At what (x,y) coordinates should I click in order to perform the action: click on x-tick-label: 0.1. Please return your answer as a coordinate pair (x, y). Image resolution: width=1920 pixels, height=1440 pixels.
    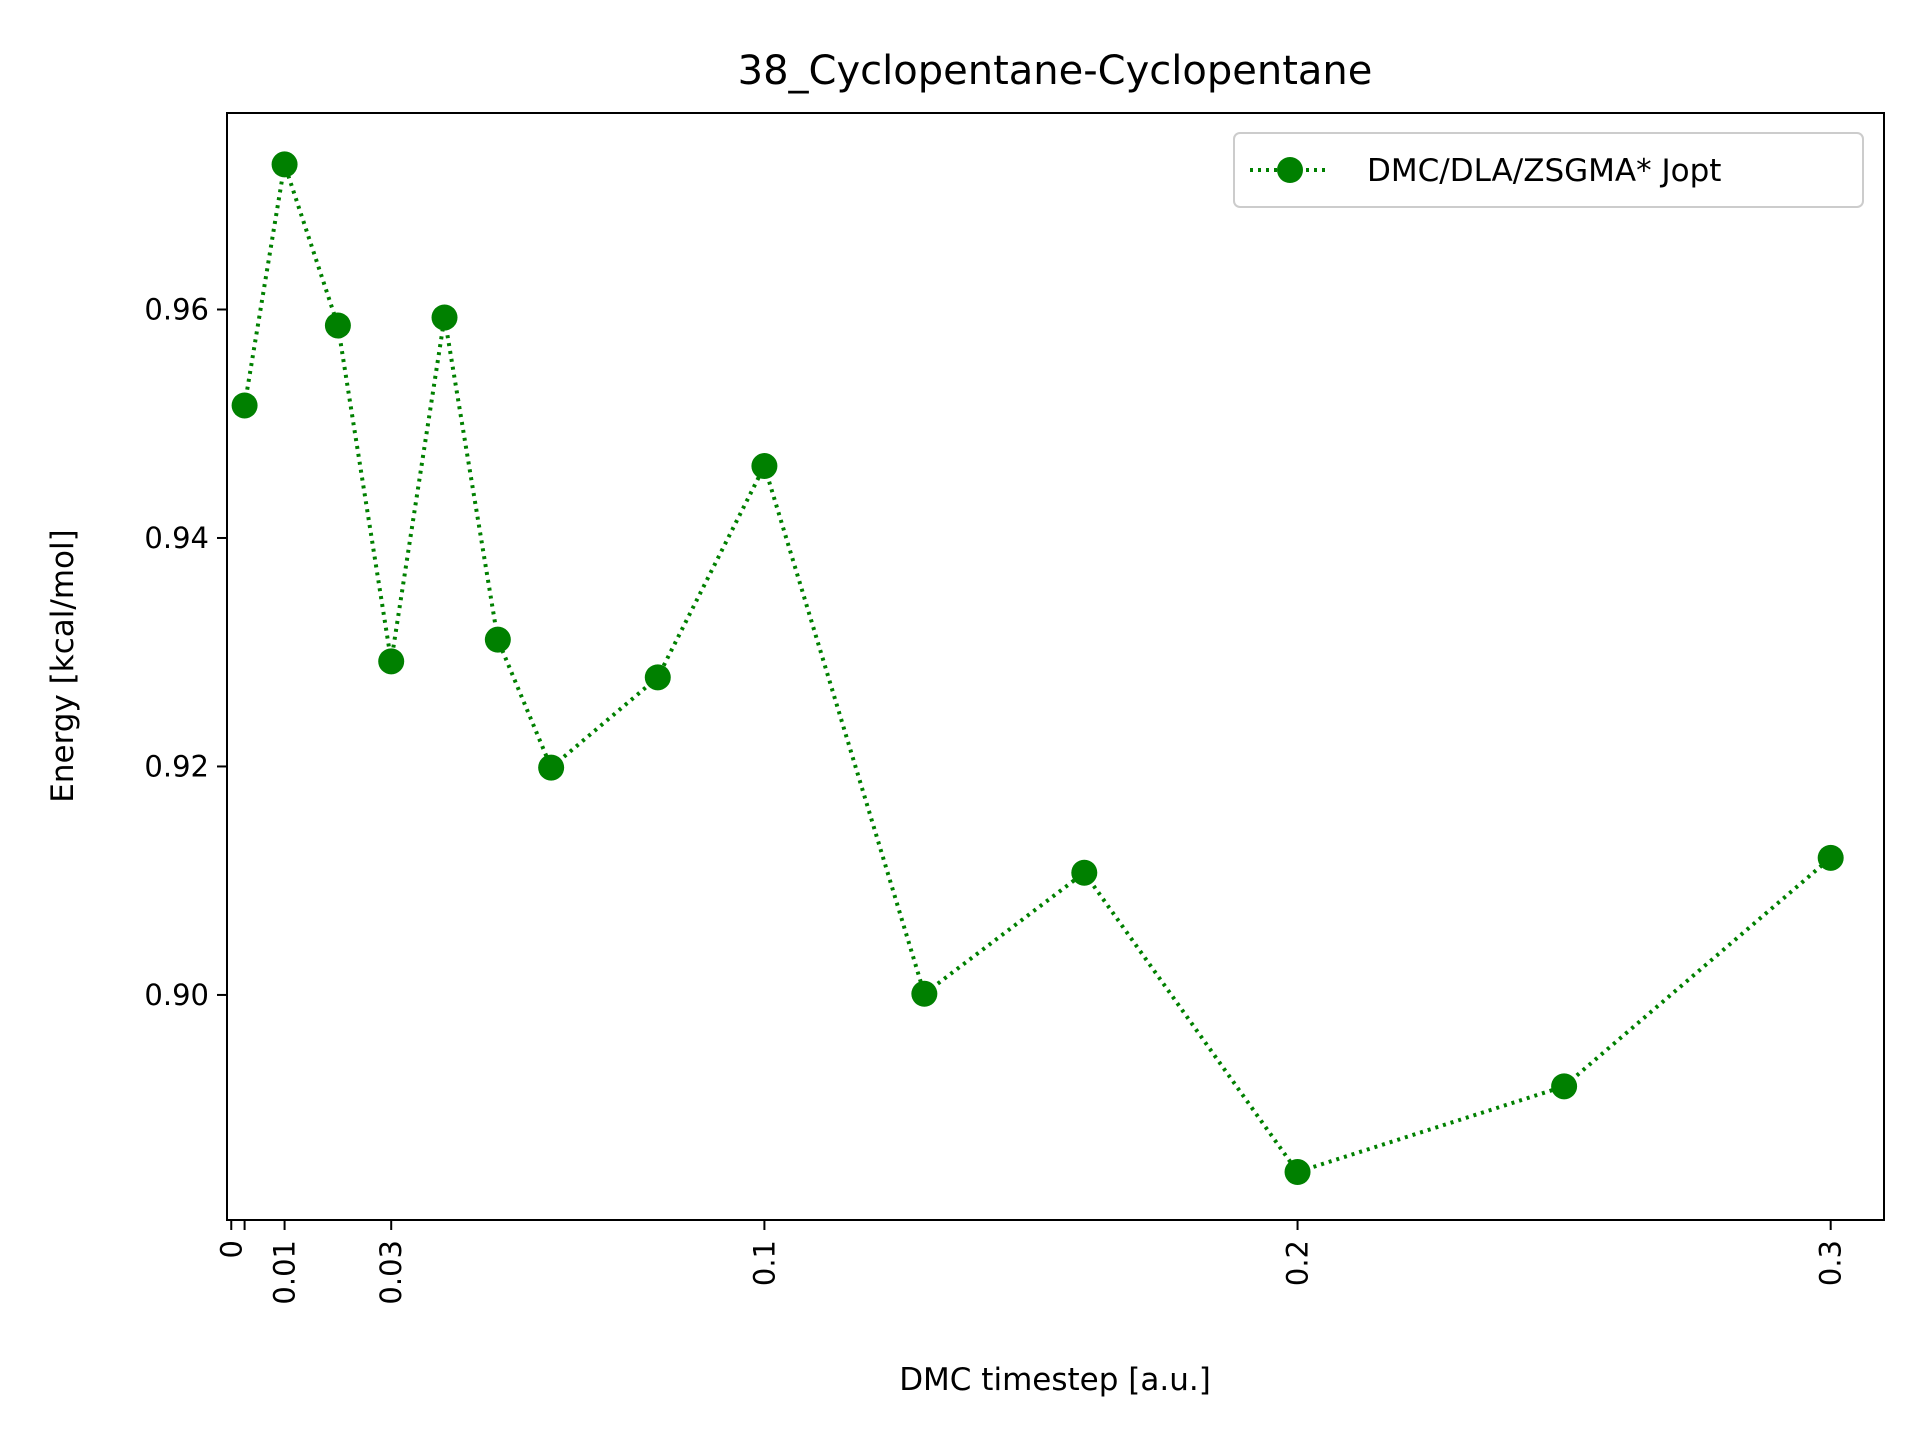
    Looking at the image, I should click on (764, 1263).